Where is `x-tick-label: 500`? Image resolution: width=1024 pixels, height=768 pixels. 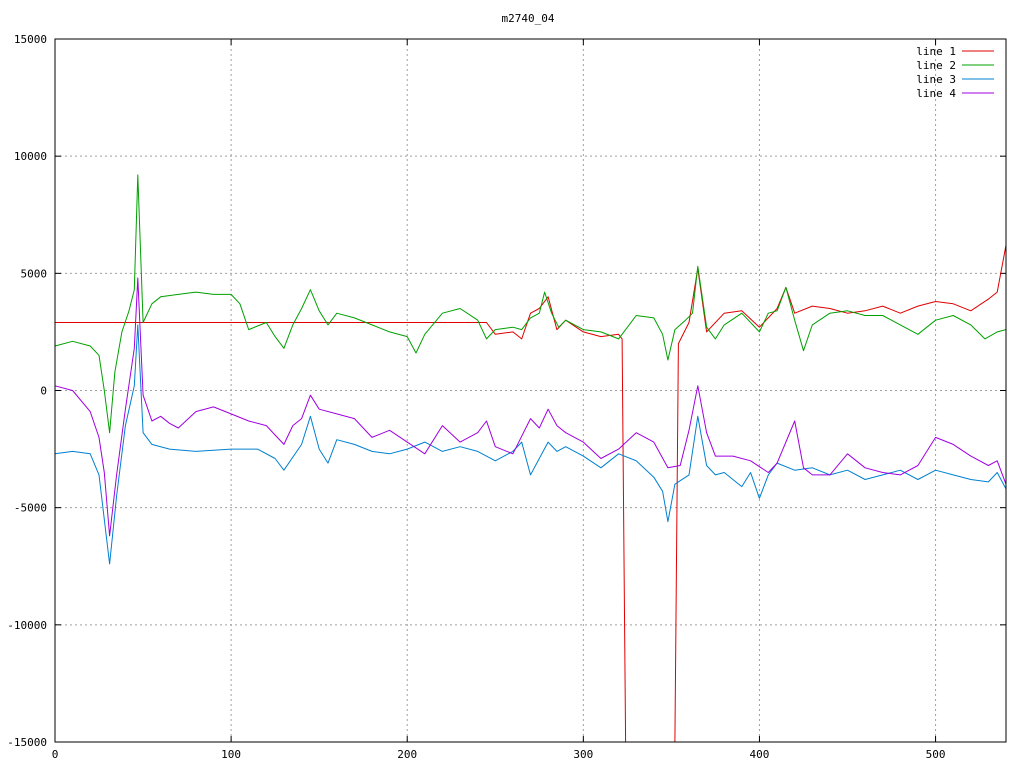
x-tick-label: 500 is located at coordinates (936, 754).